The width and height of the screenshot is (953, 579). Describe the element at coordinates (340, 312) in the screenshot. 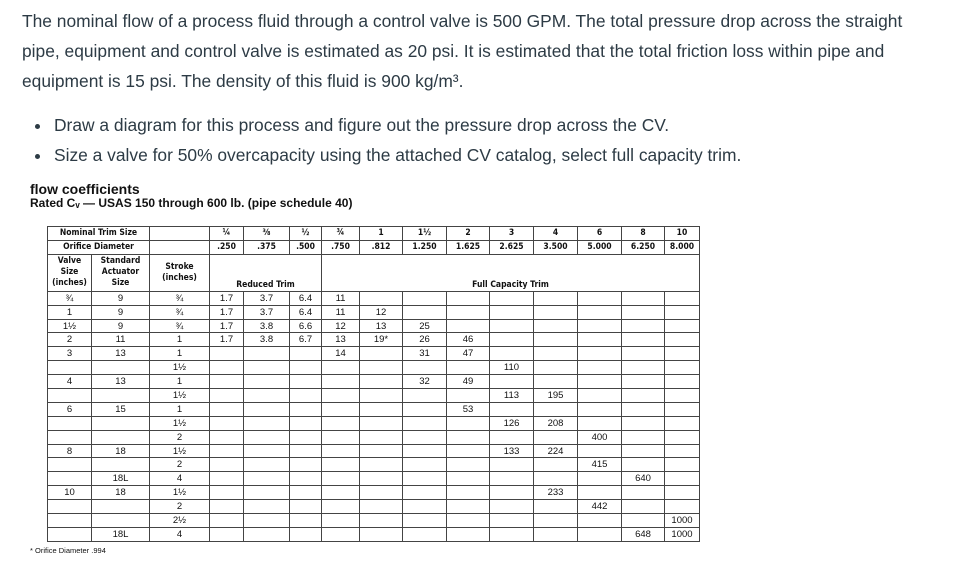

I see `cv-cell: 11` at that location.